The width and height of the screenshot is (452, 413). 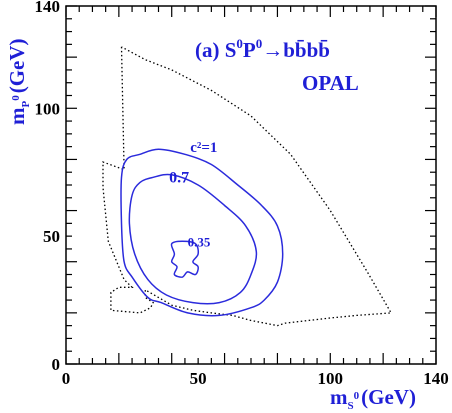 I want to click on x-tick-label: 100, so click(x=331, y=378).